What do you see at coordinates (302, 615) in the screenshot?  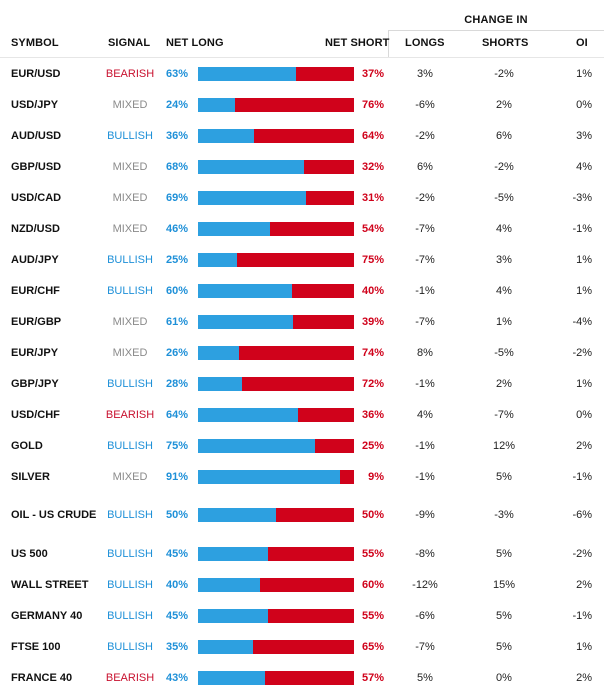 I see `table-row: GERMANY 40 BULLISH 45% 55% -6% 5% -1%` at bounding box center [302, 615].